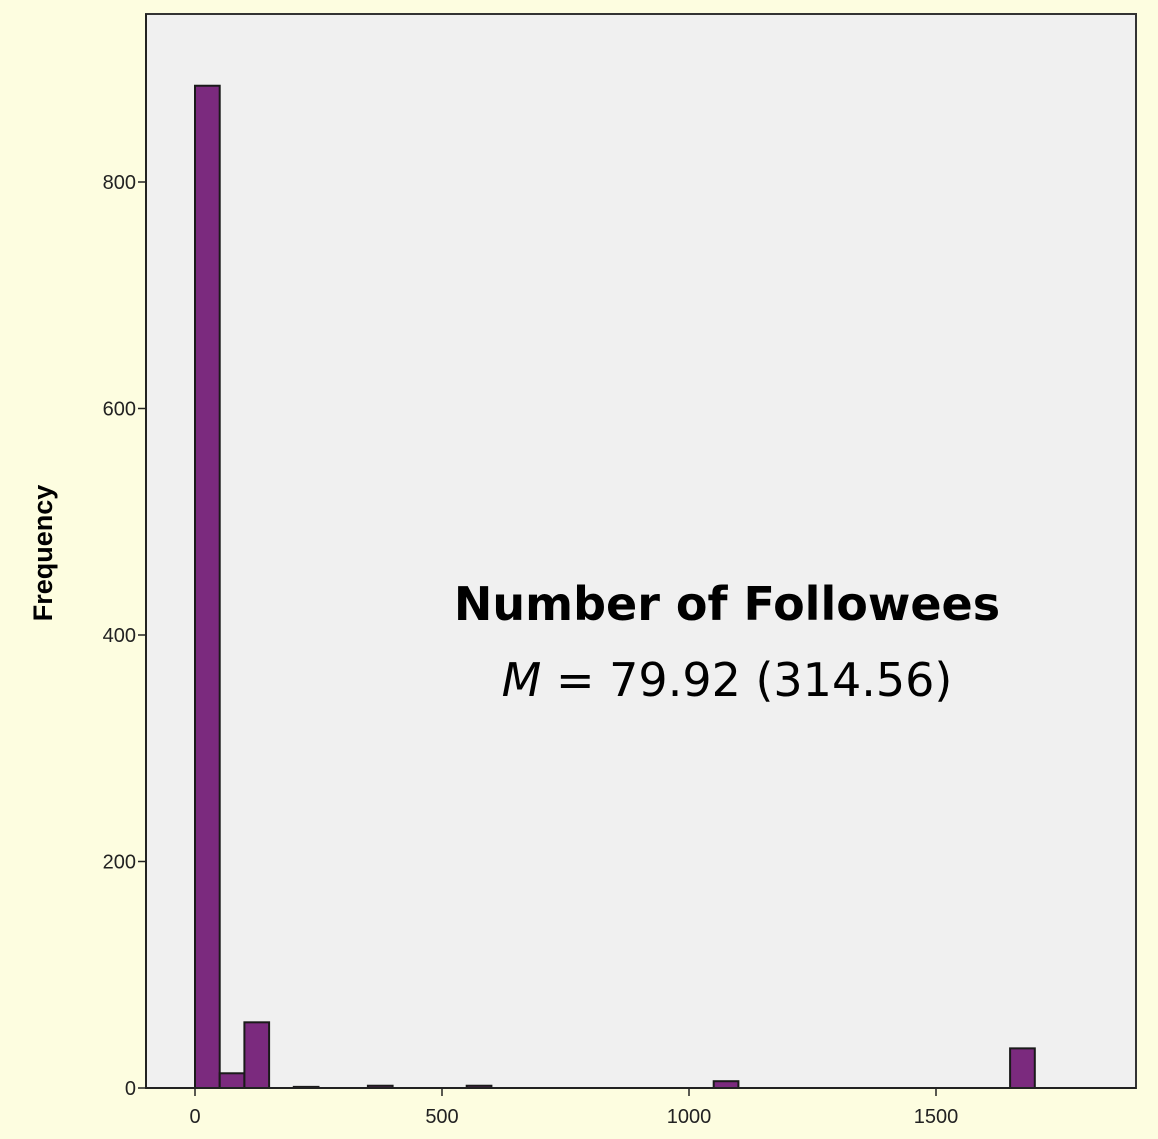 The image size is (1158, 1139). I want to click on annotation-stat: M = 79.92 (314.56), so click(727, 680).